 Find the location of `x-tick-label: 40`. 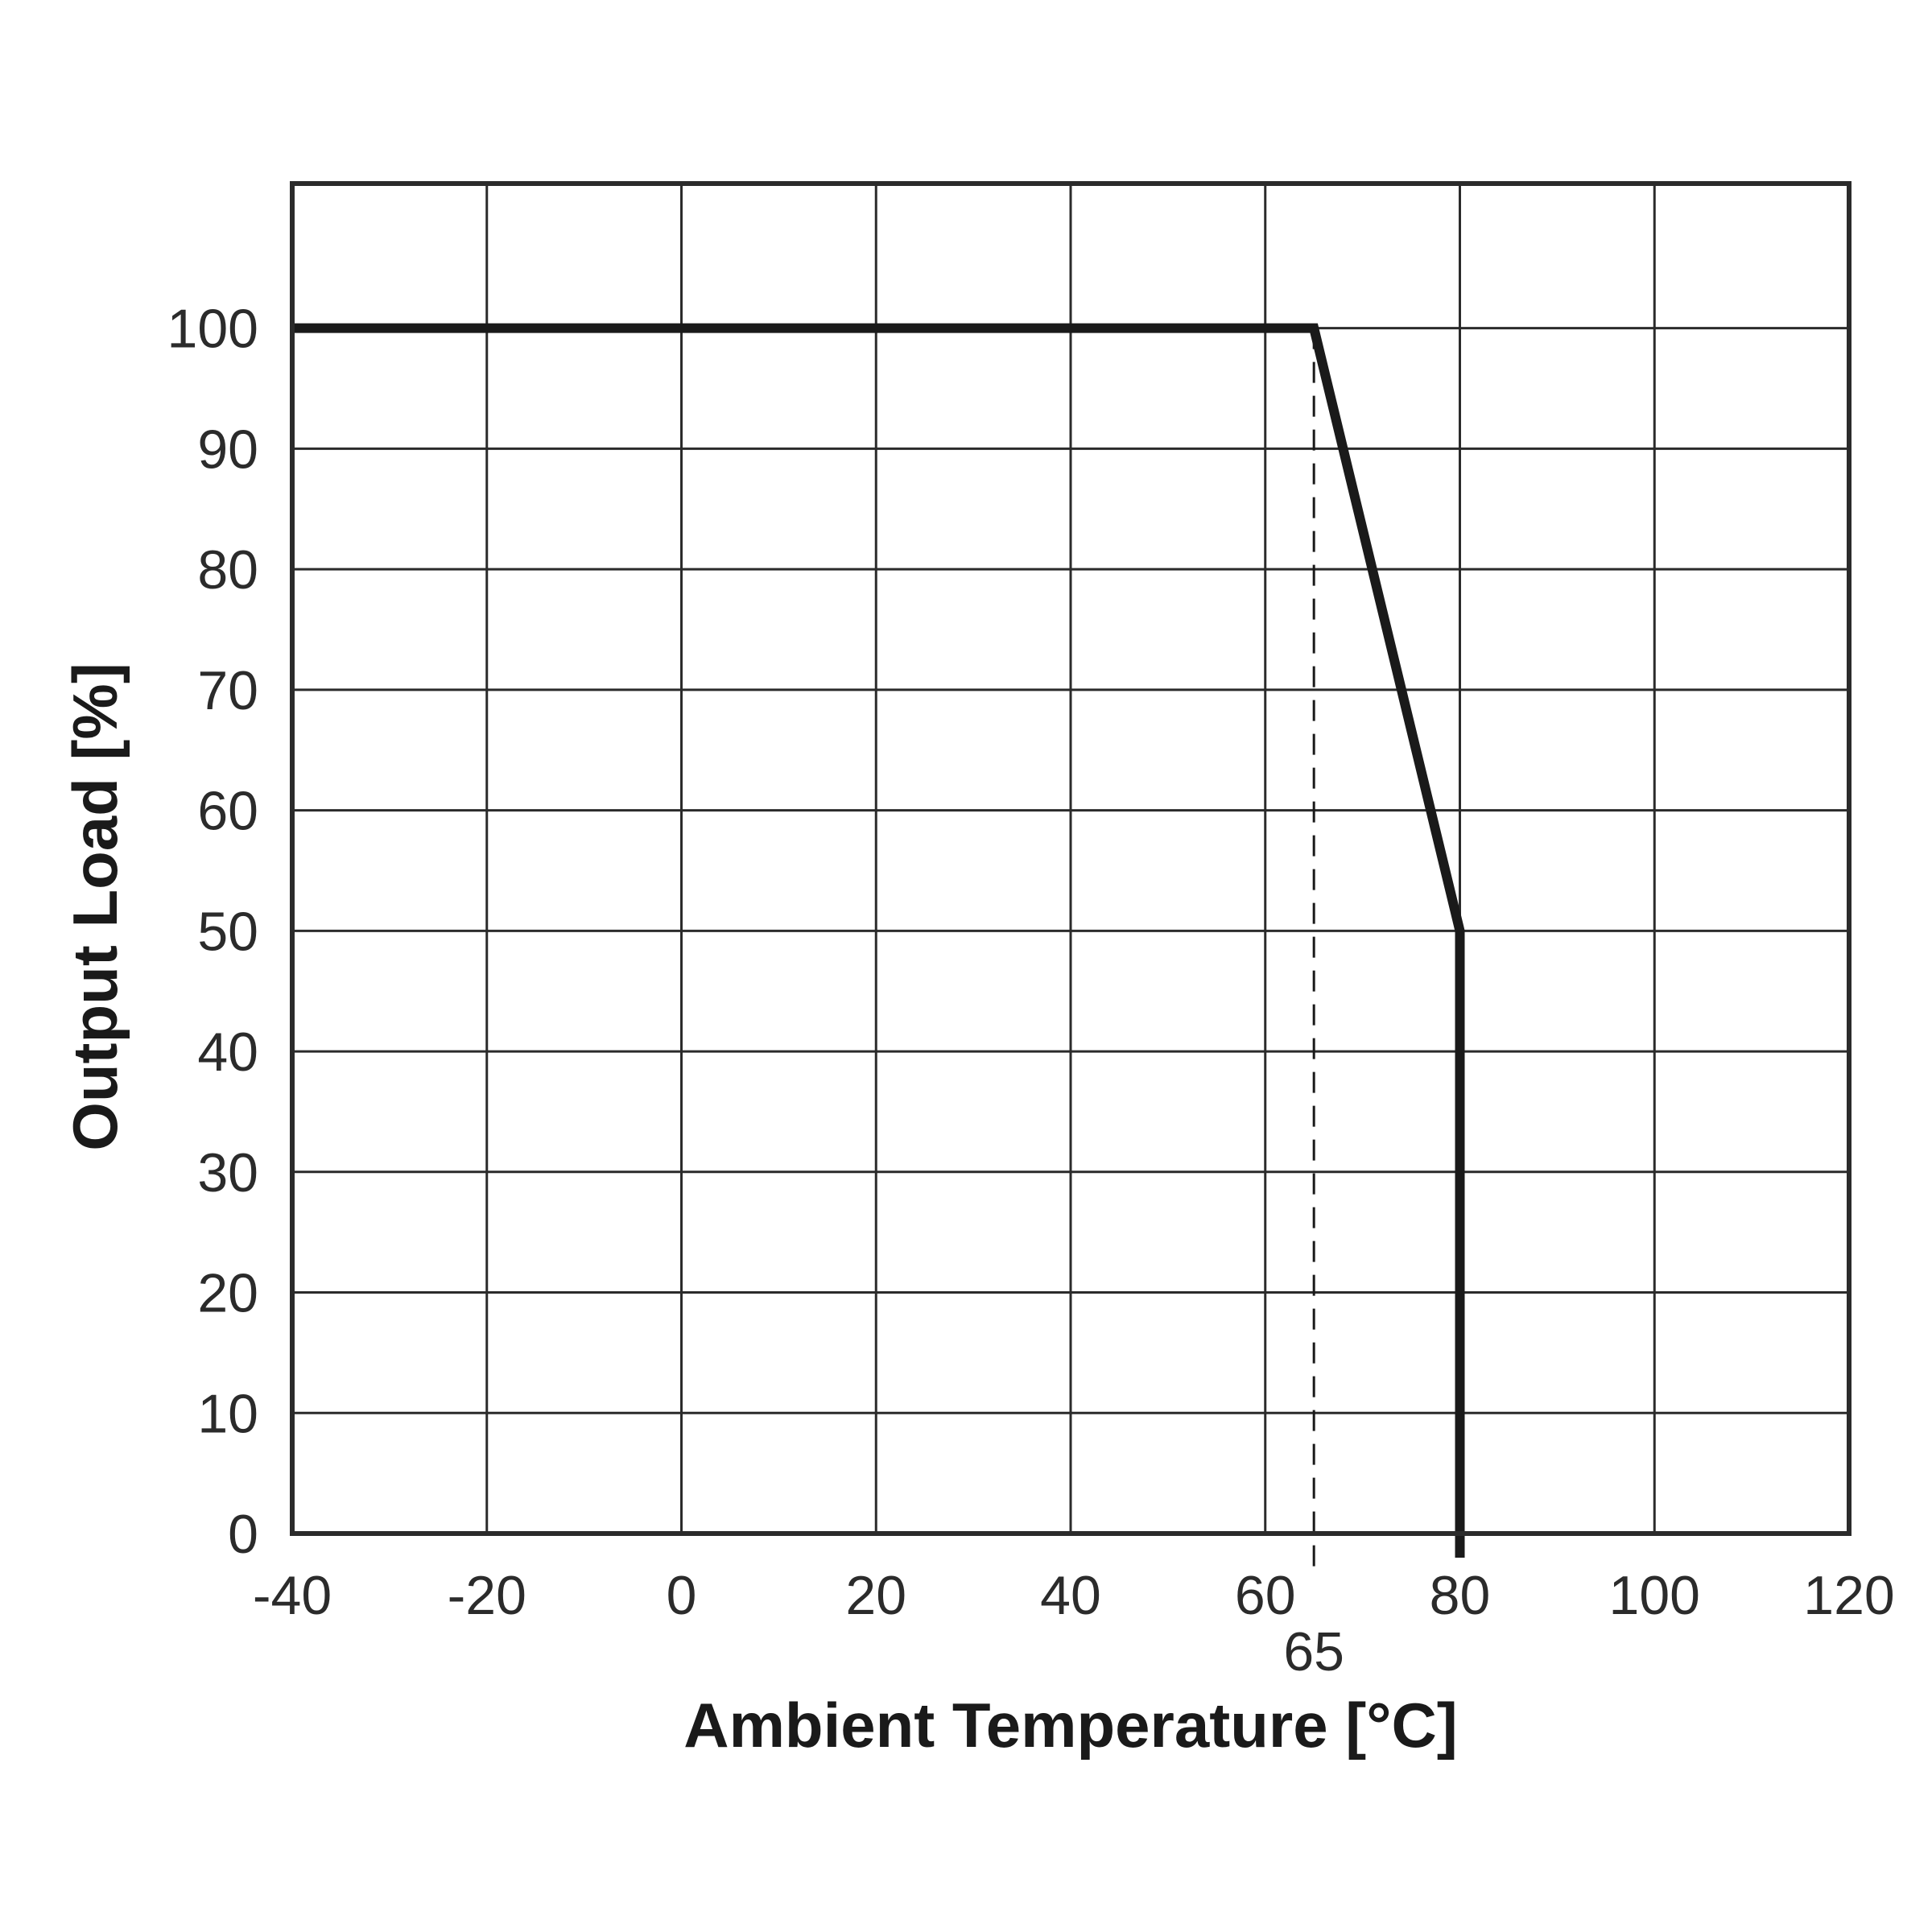

x-tick-label: 40 is located at coordinates (1070, 1595).